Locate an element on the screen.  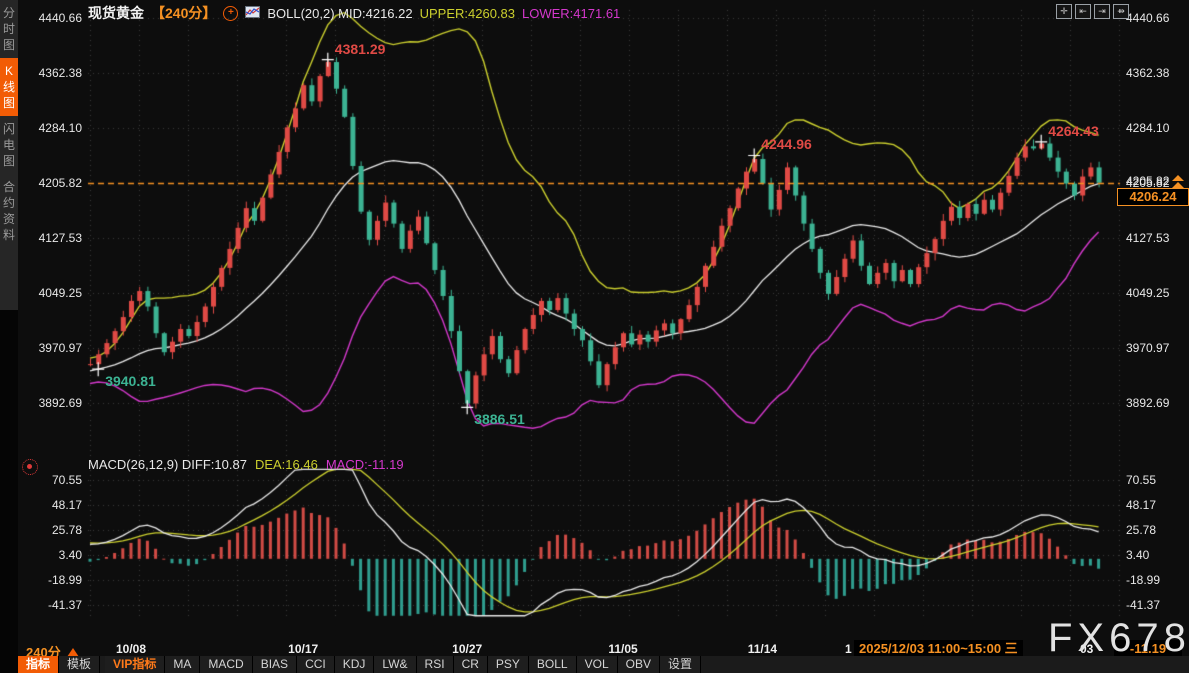
toolbar-button: CCI is located at coordinates (316, 664).